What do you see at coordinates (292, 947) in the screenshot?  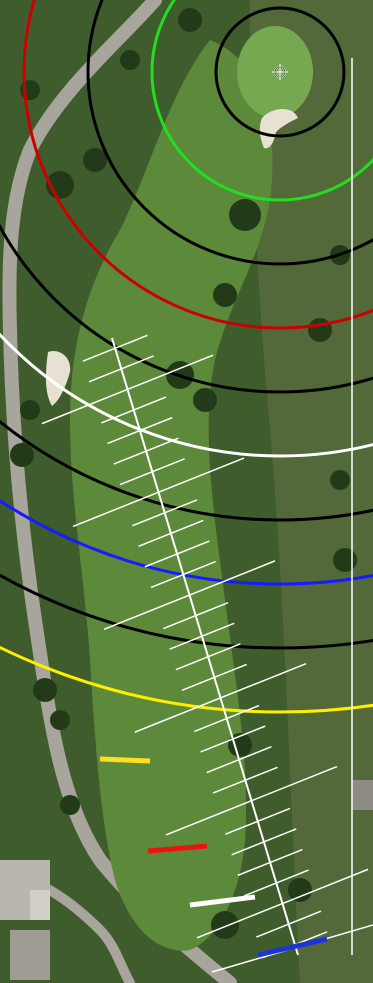 I see `tee-marker-blue` at bounding box center [292, 947].